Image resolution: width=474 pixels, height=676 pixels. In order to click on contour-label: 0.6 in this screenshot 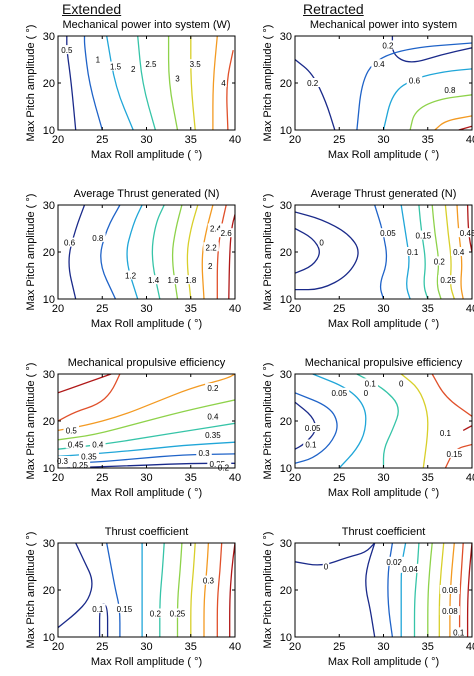, I will do `click(415, 81)`.